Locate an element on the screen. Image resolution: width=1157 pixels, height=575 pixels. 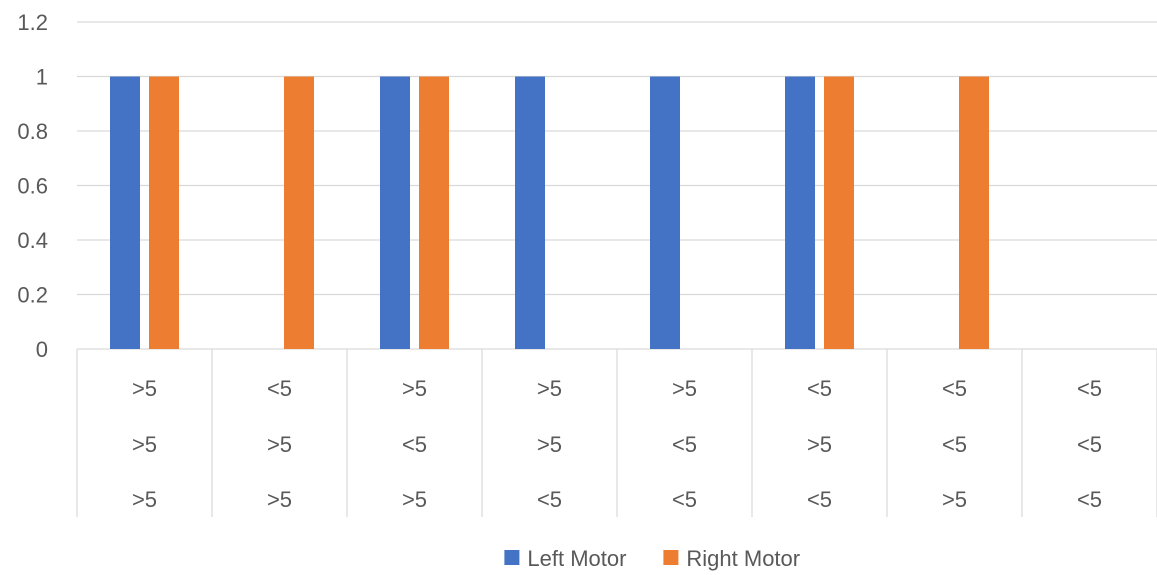
legend-label-left-motor: Left Motor is located at coordinates (576, 558).